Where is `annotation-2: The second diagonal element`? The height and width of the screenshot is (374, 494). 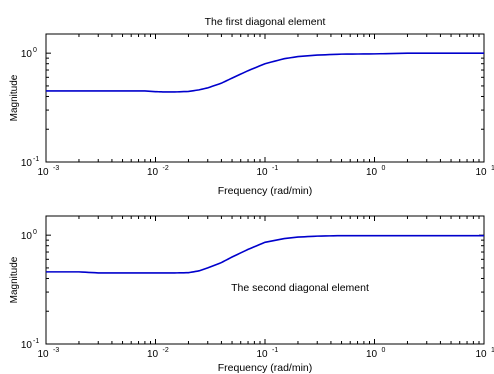
annotation-2: The second diagonal element is located at coordinates (300, 288).